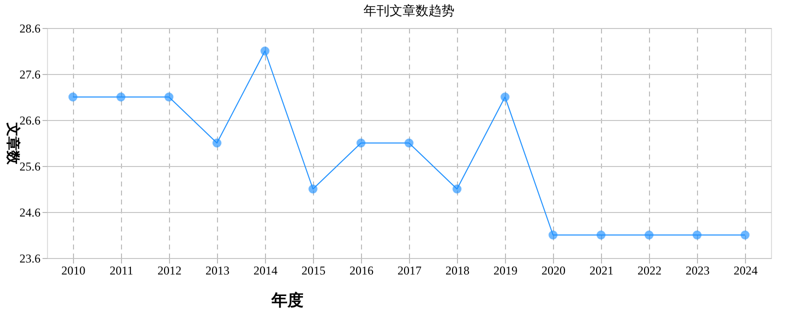  Describe the element at coordinates (30, 259) in the screenshot. I see `y-tick-label: 23.6` at that location.